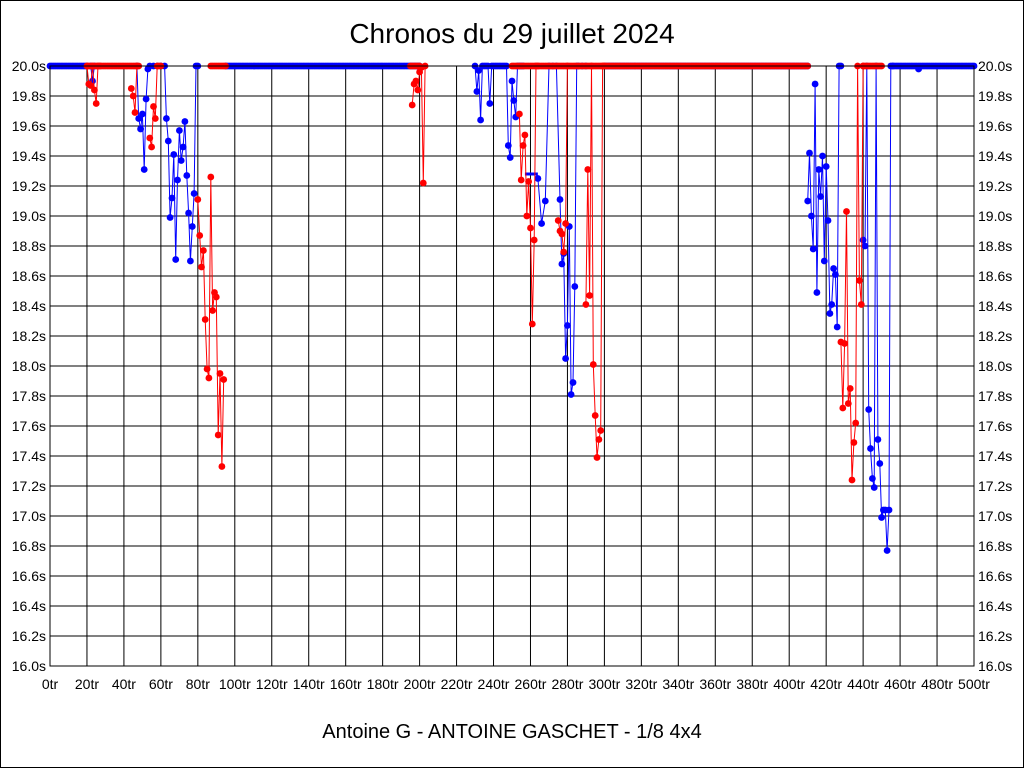 The width and height of the screenshot is (1024, 768). I want to click on y-tick-label-right: 18.8s, so click(995, 246).